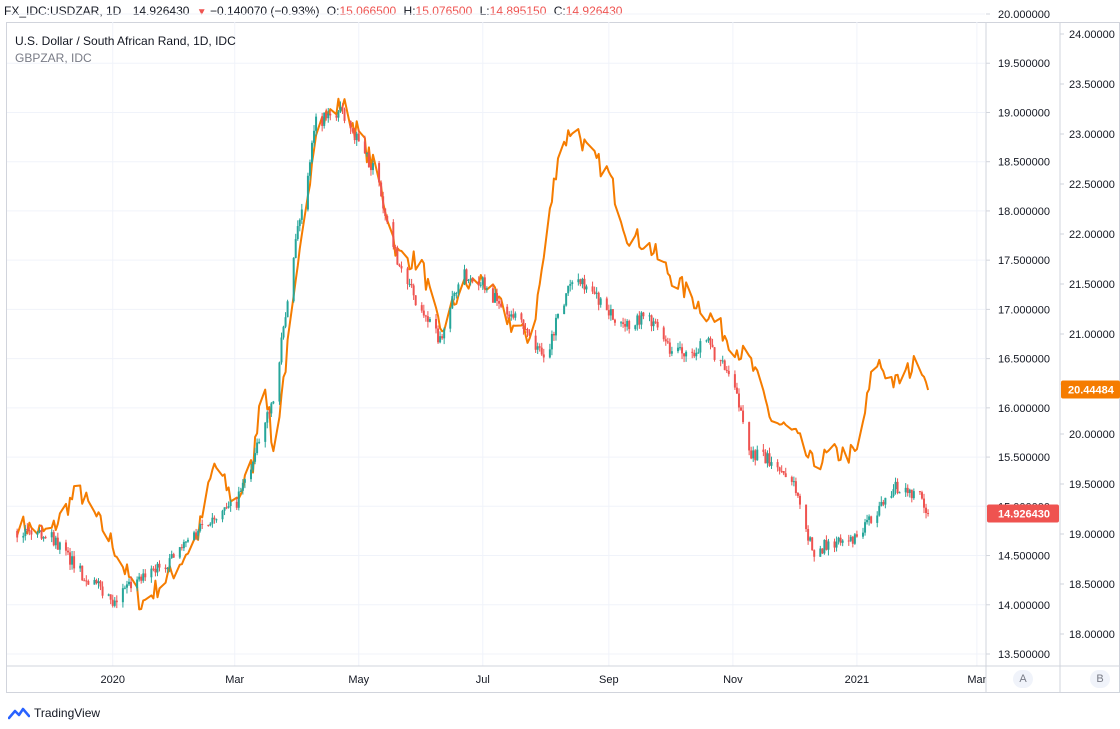 The width and height of the screenshot is (1120, 729). Describe the element at coordinates (1092, 435) in the screenshot. I see `y-tick-label-outer: 20.00000` at that location.